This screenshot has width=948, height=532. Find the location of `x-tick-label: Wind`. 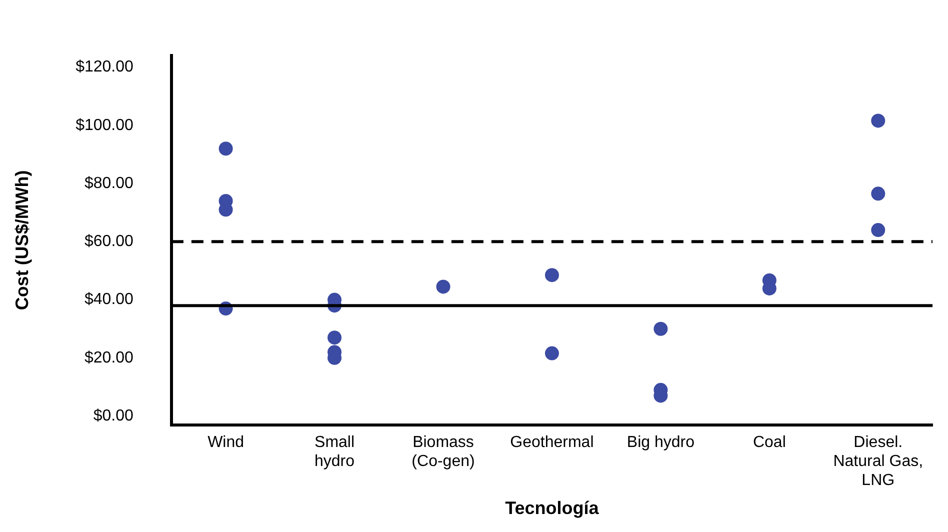

x-tick-label: Wind is located at coordinates (226, 442).